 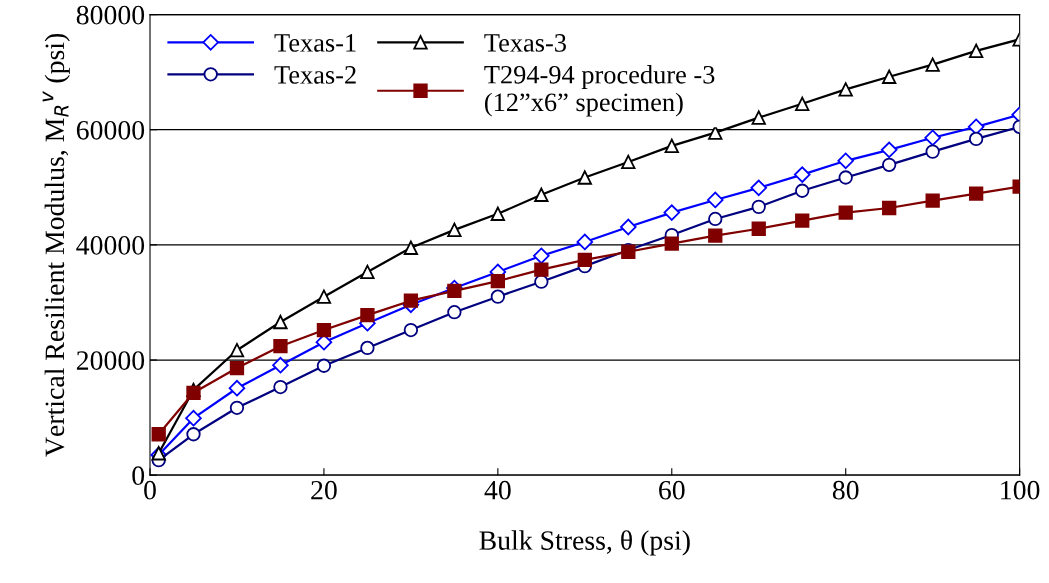 What do you see at coordinates (525, 43) in the screenshot?
I see `legend-label: Texas-3` at bounding box center [525, 43].